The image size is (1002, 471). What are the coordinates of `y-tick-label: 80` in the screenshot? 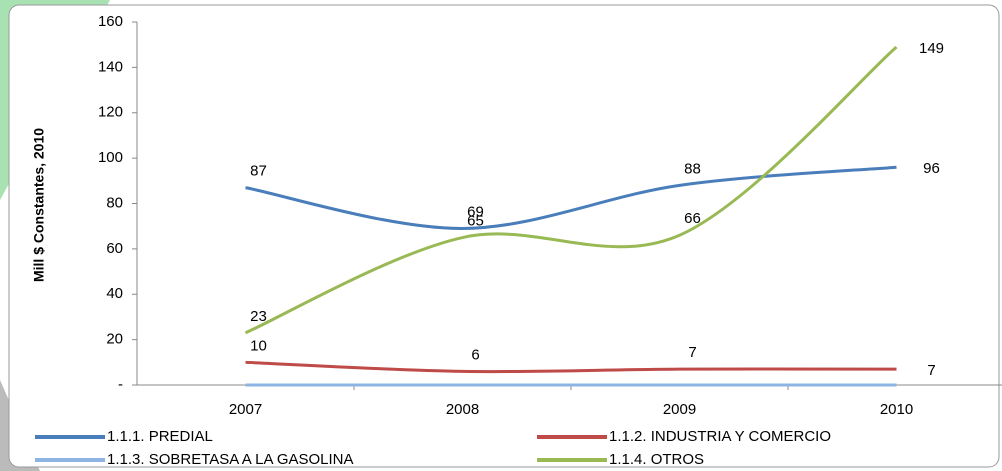 It's located at (114, 202).